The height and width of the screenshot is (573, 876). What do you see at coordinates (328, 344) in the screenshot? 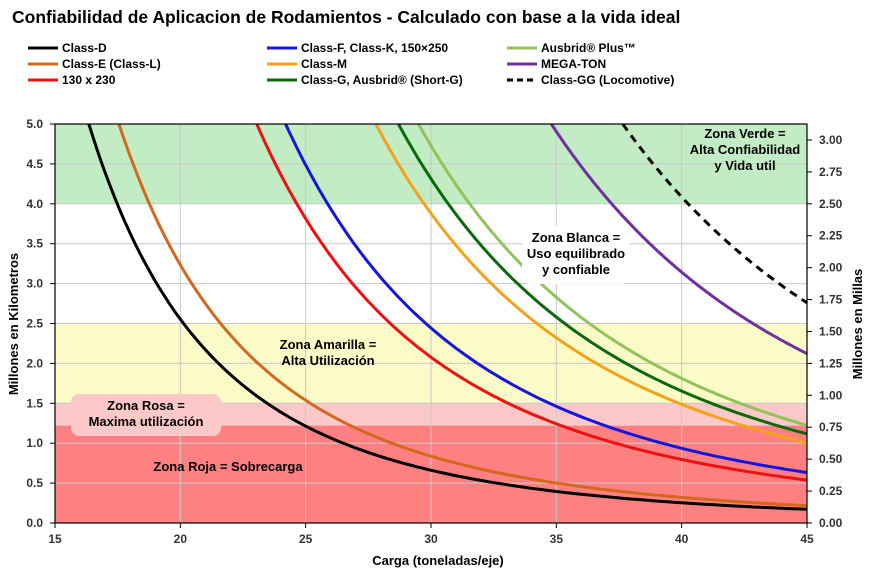
I see `zone-label-amarilla: Zona Amarilla =` at bounding box center [328, 344].